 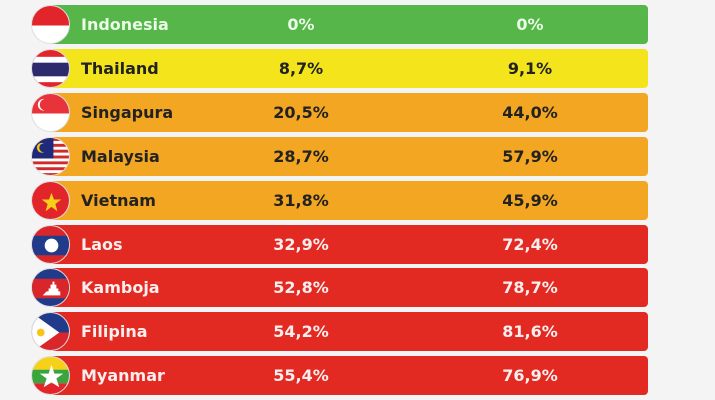 What do you see at coordinates (530, 244) in the screenshot?
I see `value-col2: 72,4%` at bounding box center [530, 244].